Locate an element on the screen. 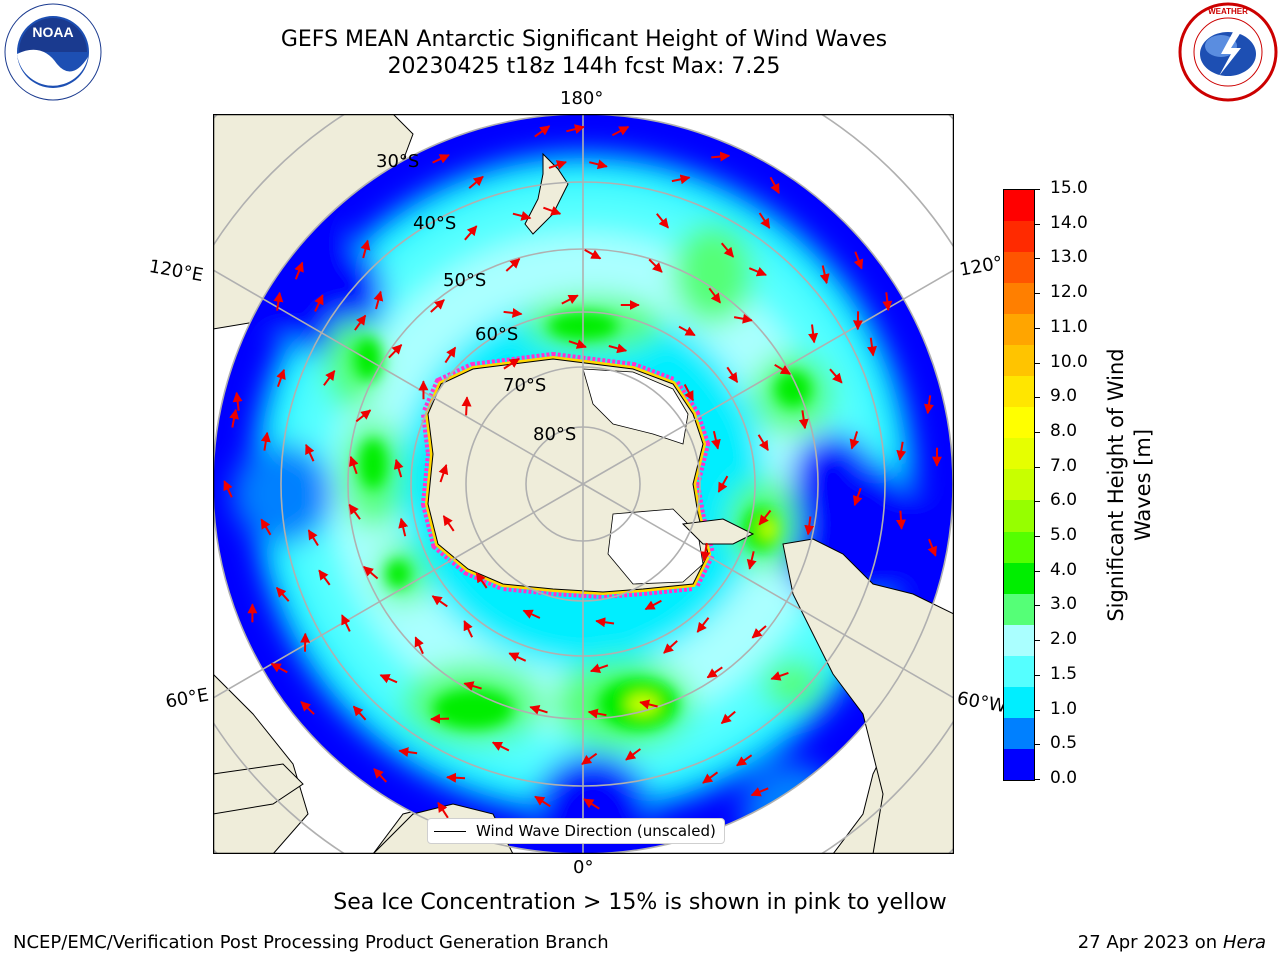 The width and height of the screenshot is (1280, 960). colorbar-tick-label: 12.0 is located at coordinates (1069, 292).